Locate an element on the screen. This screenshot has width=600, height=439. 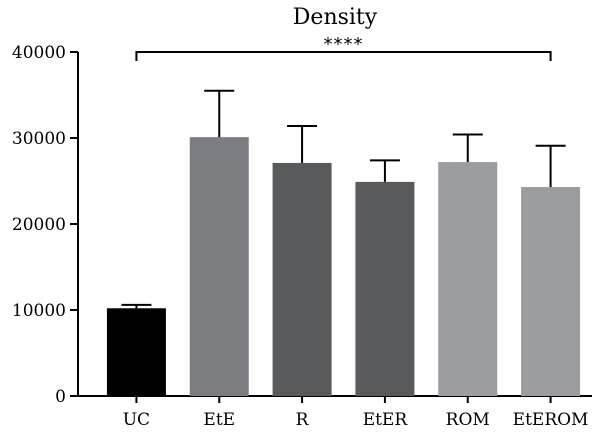
x-tick-label: ROM is located at coordinates (468, 420).